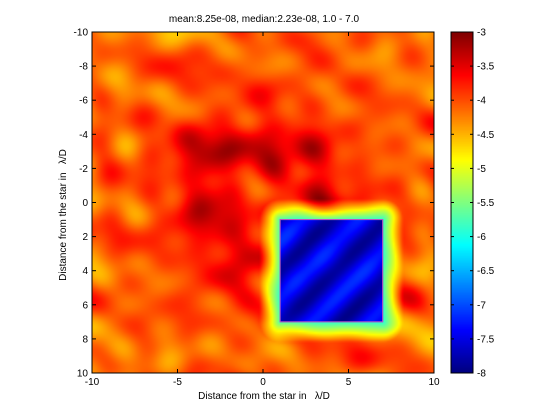 This screenshot has width=560, height=420. What do you see at coordinates (481, 305) in the screenshot?
I see `colorbar-tick-label: -7` at bounding box center [481, 305].